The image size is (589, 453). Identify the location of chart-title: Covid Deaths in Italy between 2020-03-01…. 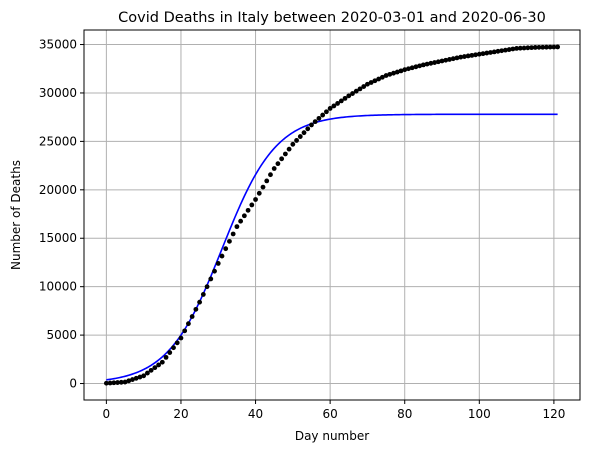
(332, 18).